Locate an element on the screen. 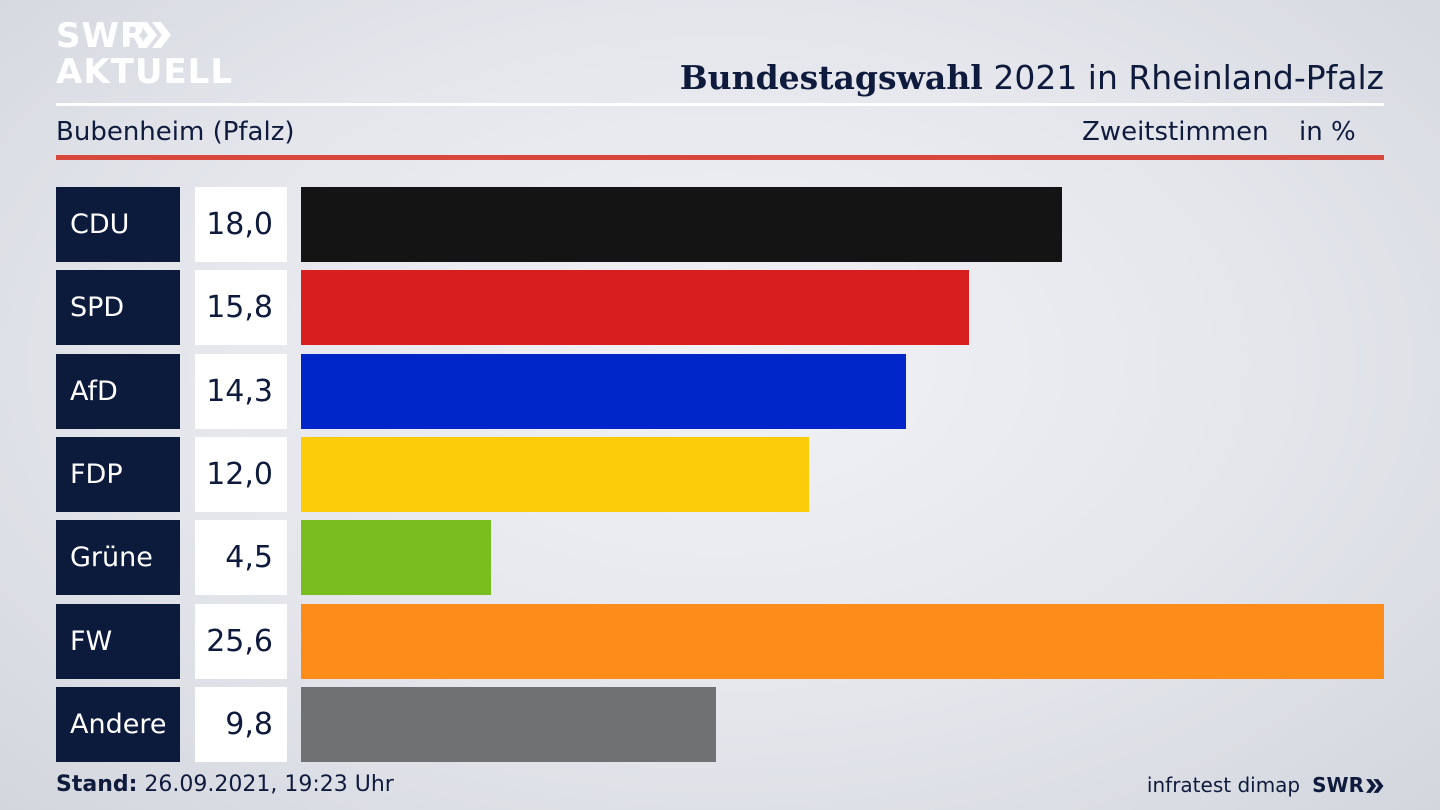  value-label-box: 25,6 is located at coordinates (241, 641).